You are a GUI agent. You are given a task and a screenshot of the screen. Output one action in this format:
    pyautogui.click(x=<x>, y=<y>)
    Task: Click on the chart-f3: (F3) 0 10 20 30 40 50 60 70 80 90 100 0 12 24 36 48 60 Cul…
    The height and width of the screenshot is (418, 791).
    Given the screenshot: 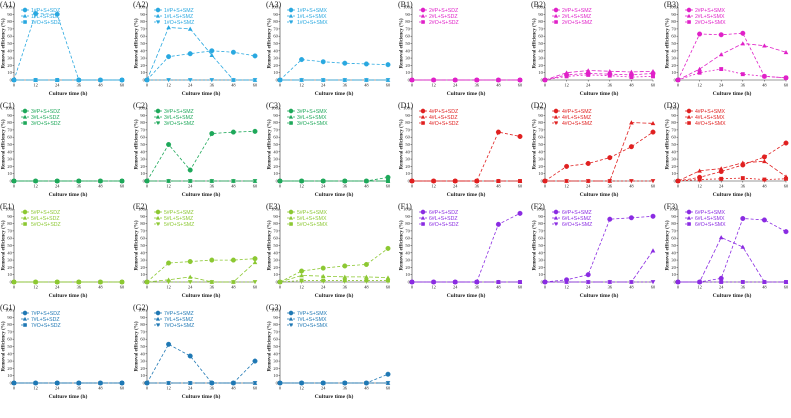 What is the action you would take?
    pyautogui.click(x=726, y=250)
    